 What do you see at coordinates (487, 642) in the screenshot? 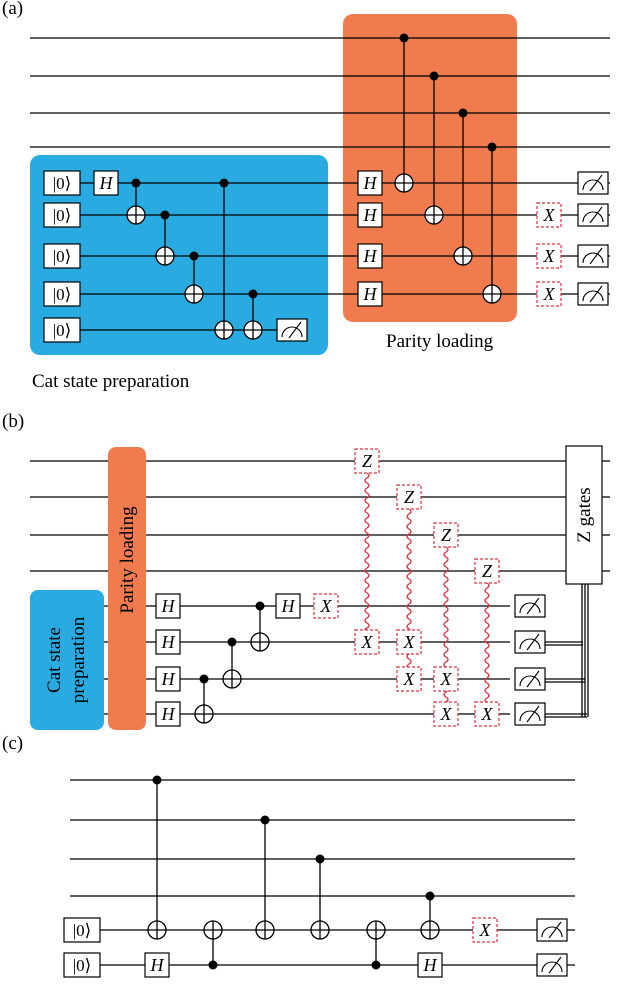
I see `error-propagation-wavy-line` at bounding box center [487, 642].